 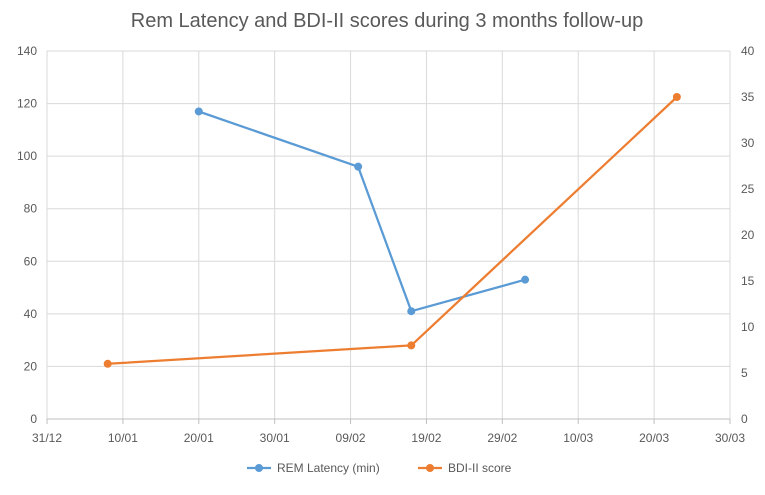 What do you see at coordinates (199, 438) in the screenshot?
I see `x-tick-label: 20/01` at bounding box center [199, 438].